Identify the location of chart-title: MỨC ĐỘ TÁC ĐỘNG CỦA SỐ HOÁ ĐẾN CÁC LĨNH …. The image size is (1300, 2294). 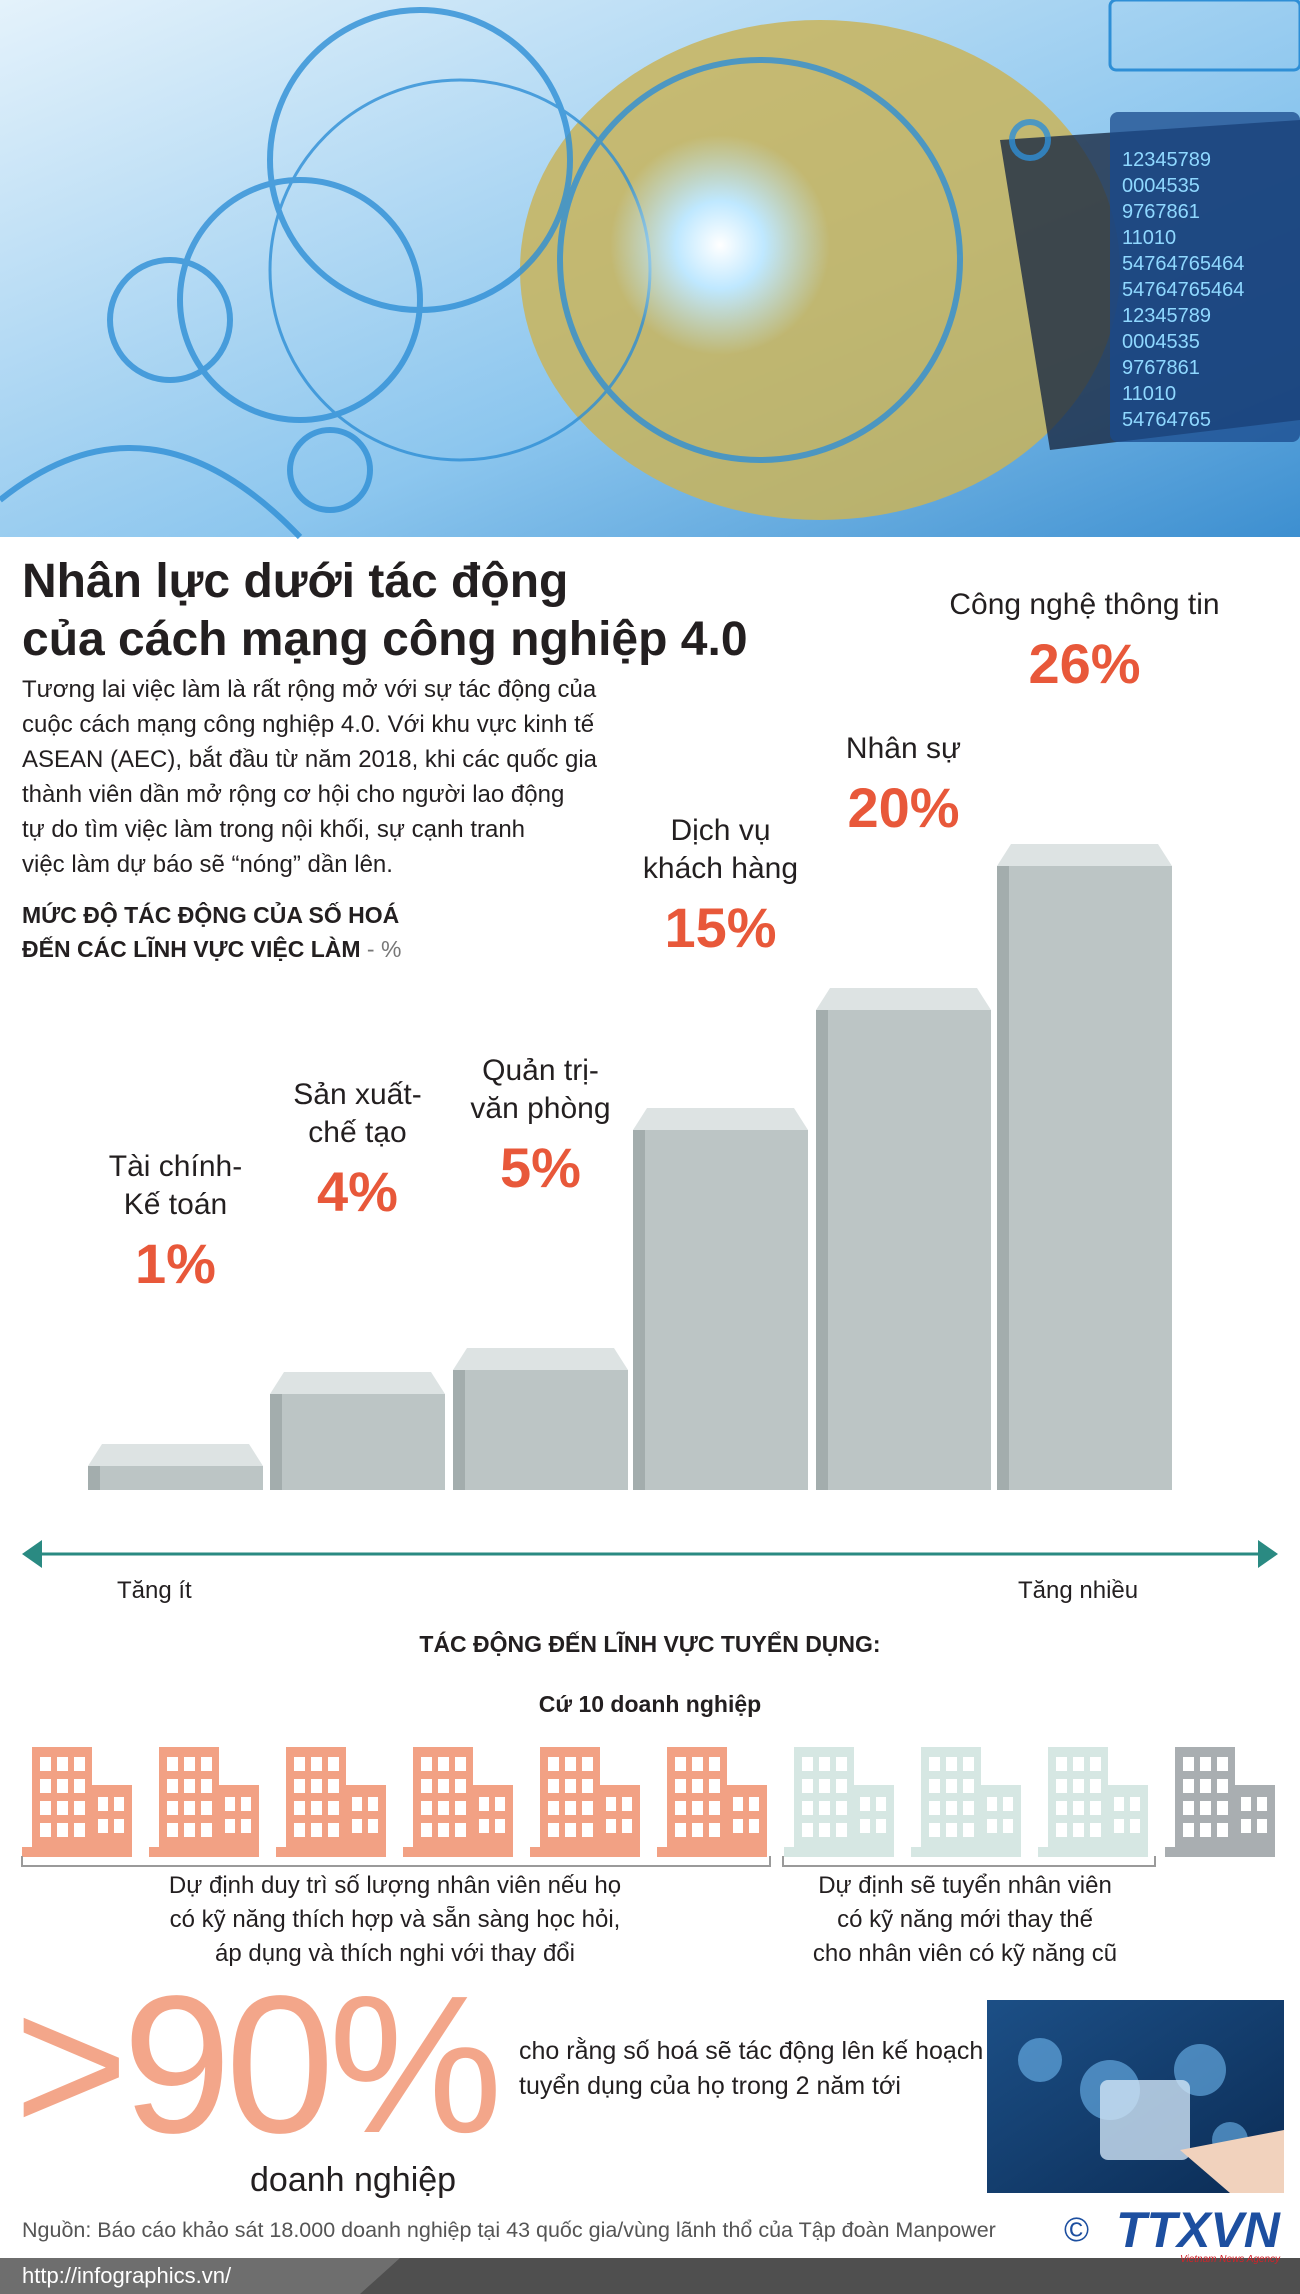
(211, 932).